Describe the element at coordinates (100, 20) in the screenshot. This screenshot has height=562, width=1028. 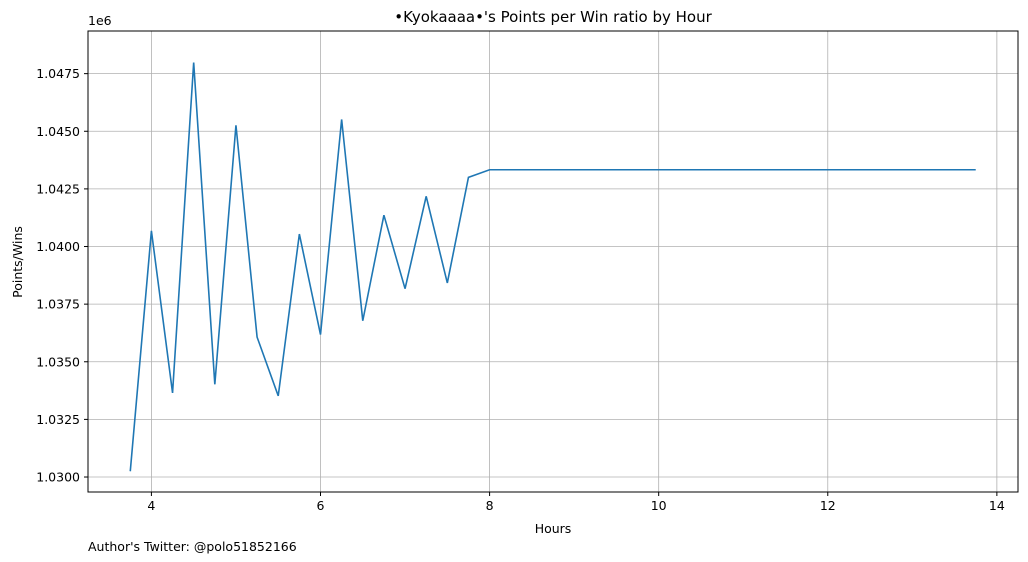
I see `y-axis-offset-label: 1e6` at that location.